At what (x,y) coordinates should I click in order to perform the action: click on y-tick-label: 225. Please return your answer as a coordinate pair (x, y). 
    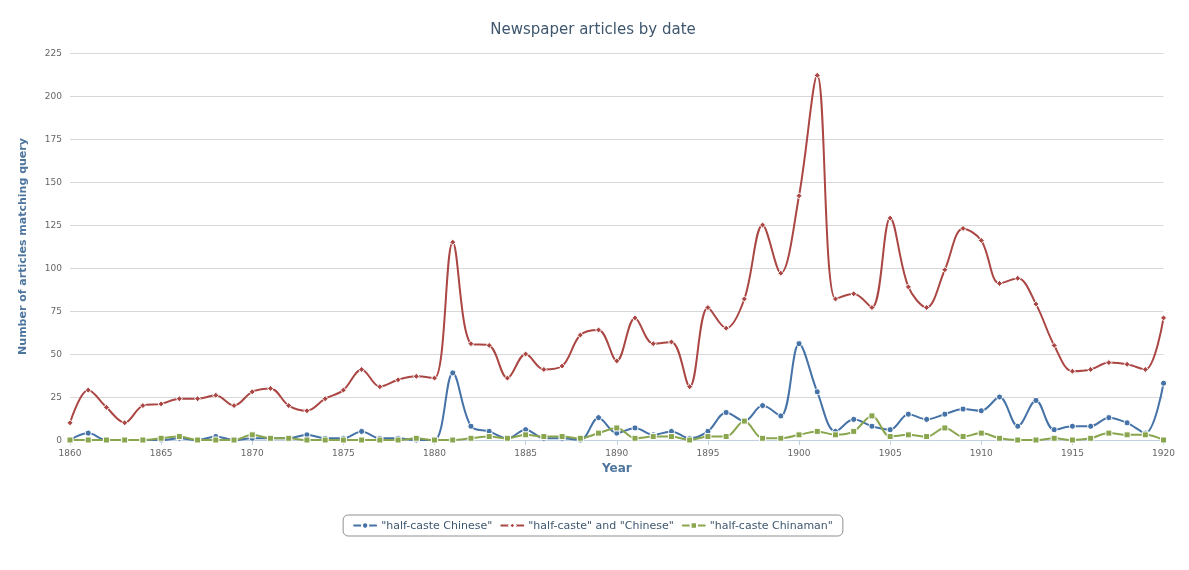
    Looking at the image, I should click on (53, 53).